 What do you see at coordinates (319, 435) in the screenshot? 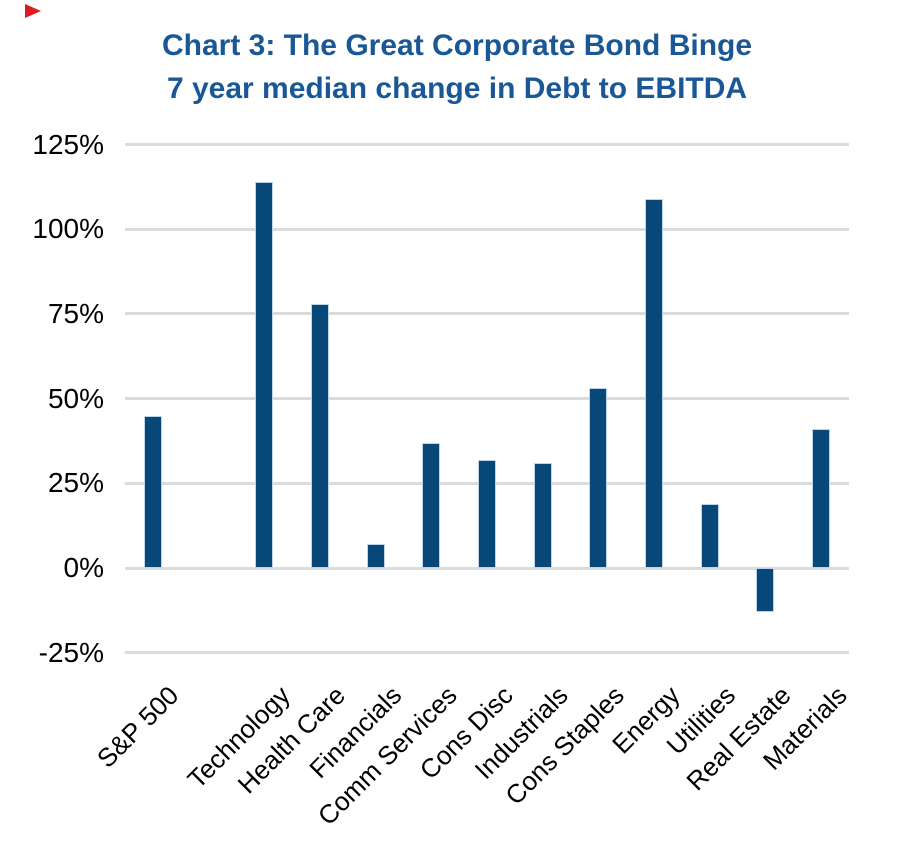
I see `bar-health-care` at bounding box center [319, 435].